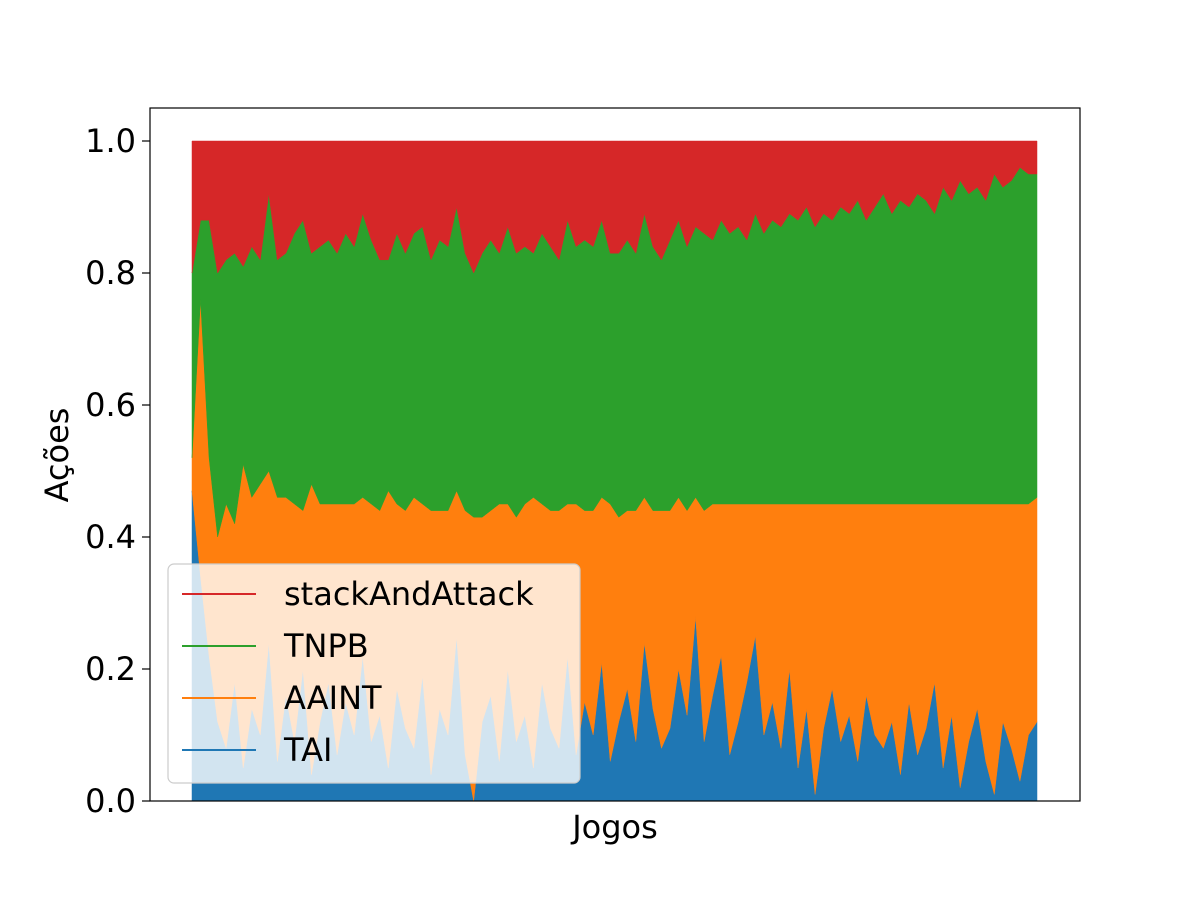 The image size is (1200, 900). Describe the element at coordinates (117, 471) in the screenshot. I see `y-axis: 0.0 0.2 0.4 0.6 0.8 1.0` at that location.